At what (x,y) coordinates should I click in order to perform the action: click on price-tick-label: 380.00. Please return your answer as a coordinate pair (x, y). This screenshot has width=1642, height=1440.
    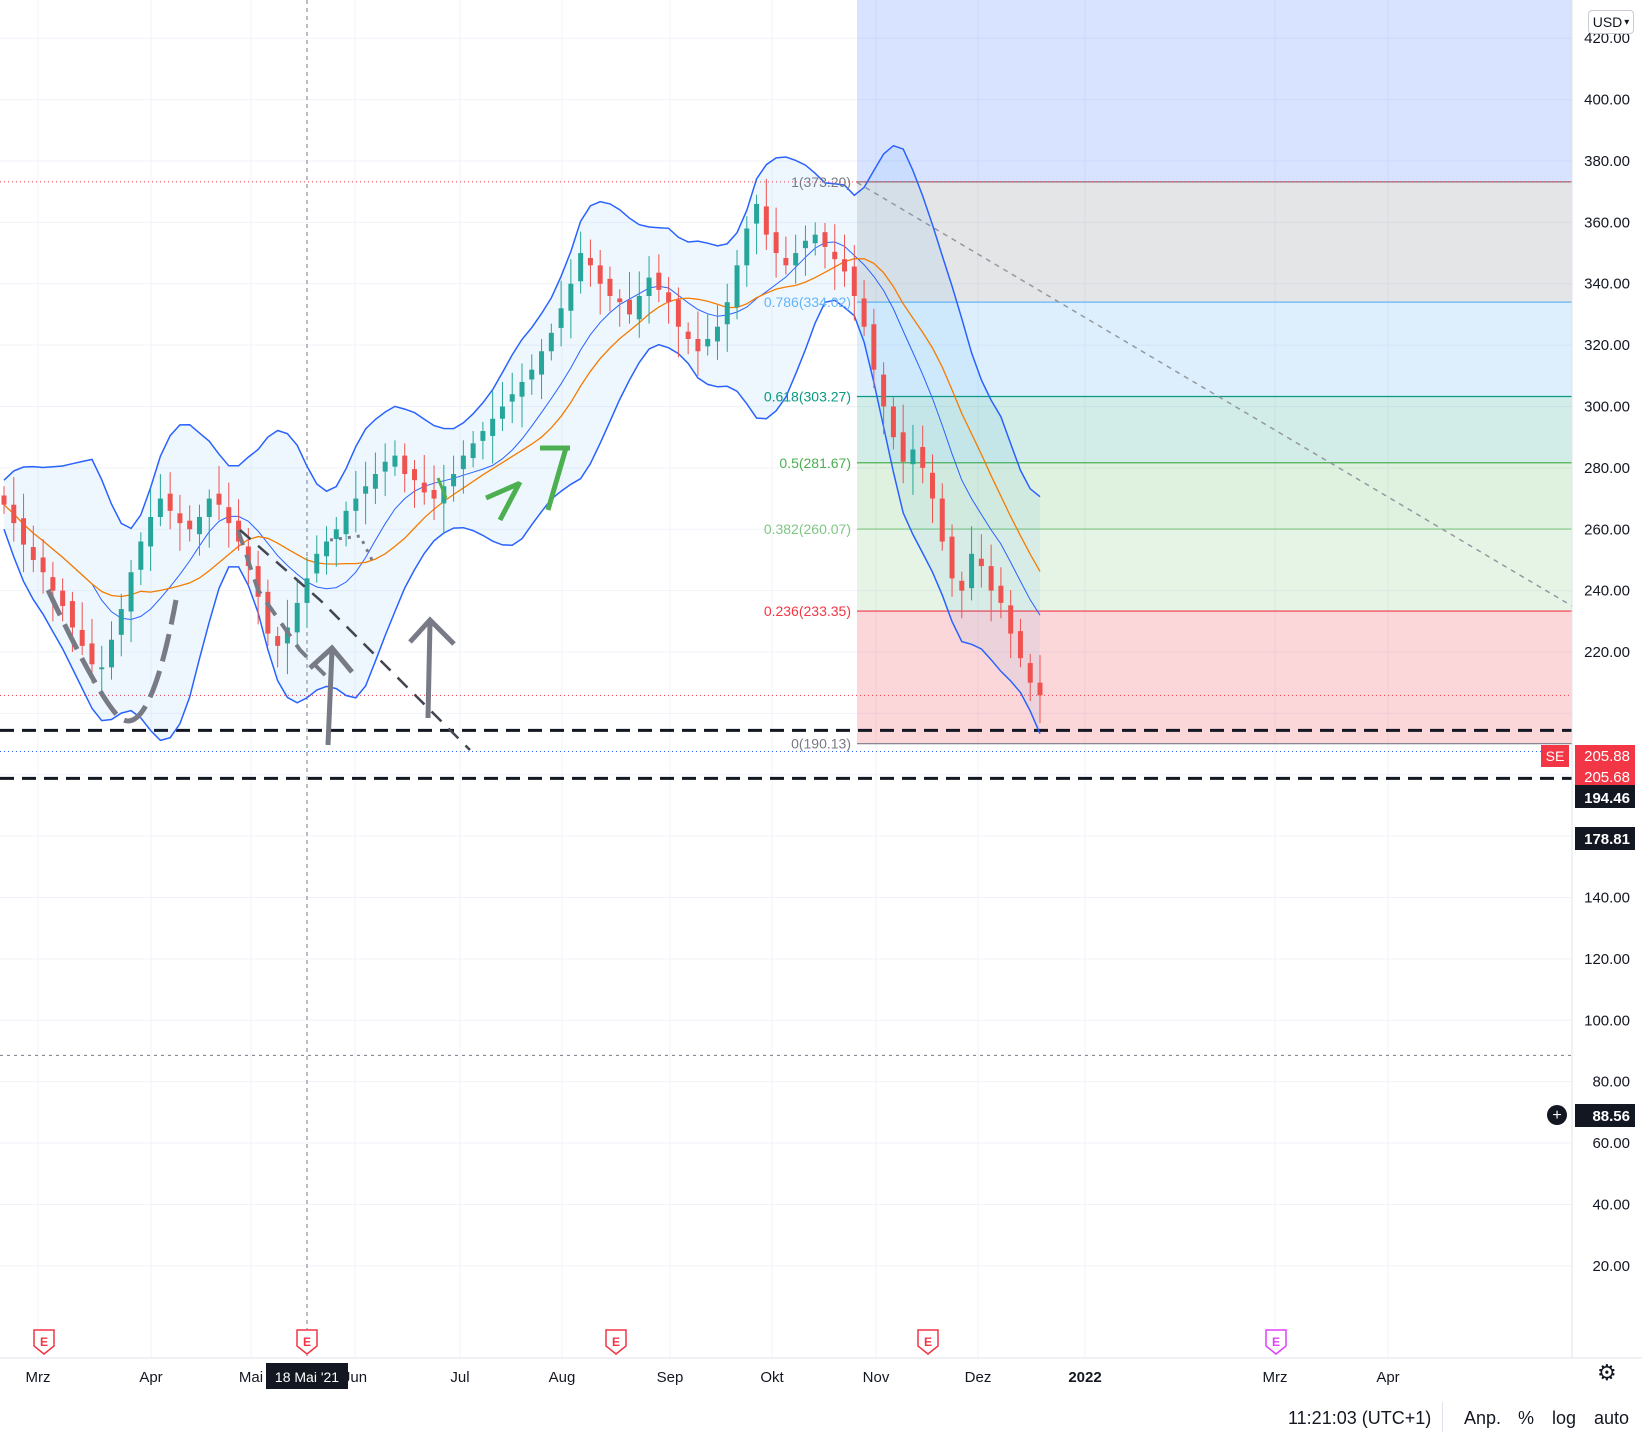
    Looking at the image, I should click on (1607, 161).